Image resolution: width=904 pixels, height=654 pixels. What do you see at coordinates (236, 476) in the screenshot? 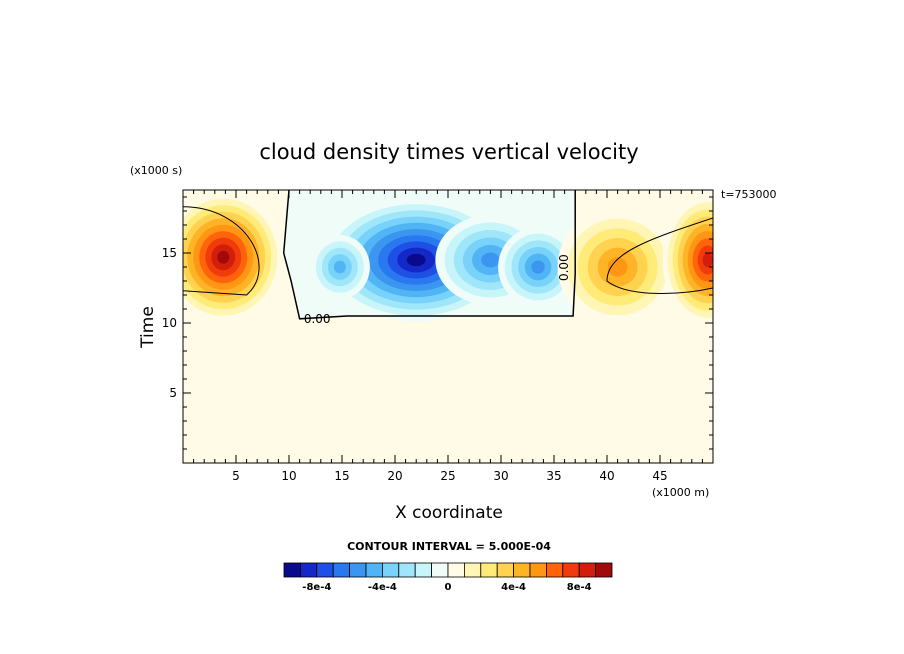
I see `x-tick-label: 5` at bounding box center [236, 476].